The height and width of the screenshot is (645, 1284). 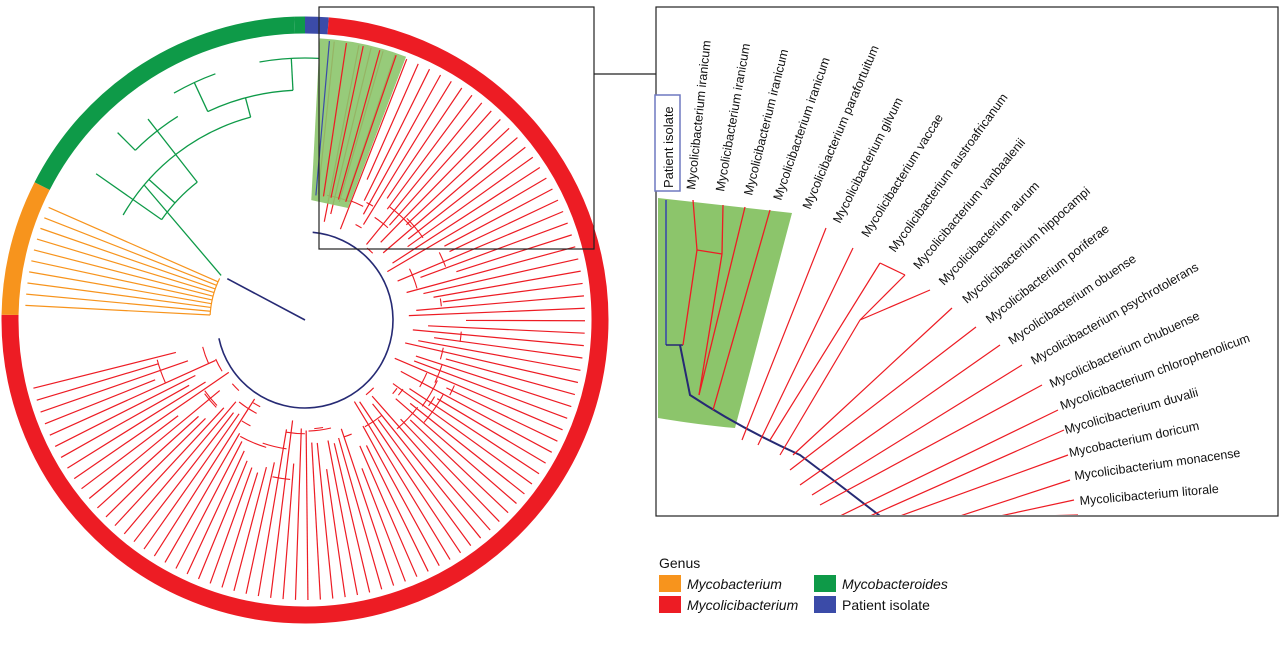 What do you see at coordinates (886, 604) in the screenshot?
I see `legend-label: Patient isolate` at bounding box center [886, 604].